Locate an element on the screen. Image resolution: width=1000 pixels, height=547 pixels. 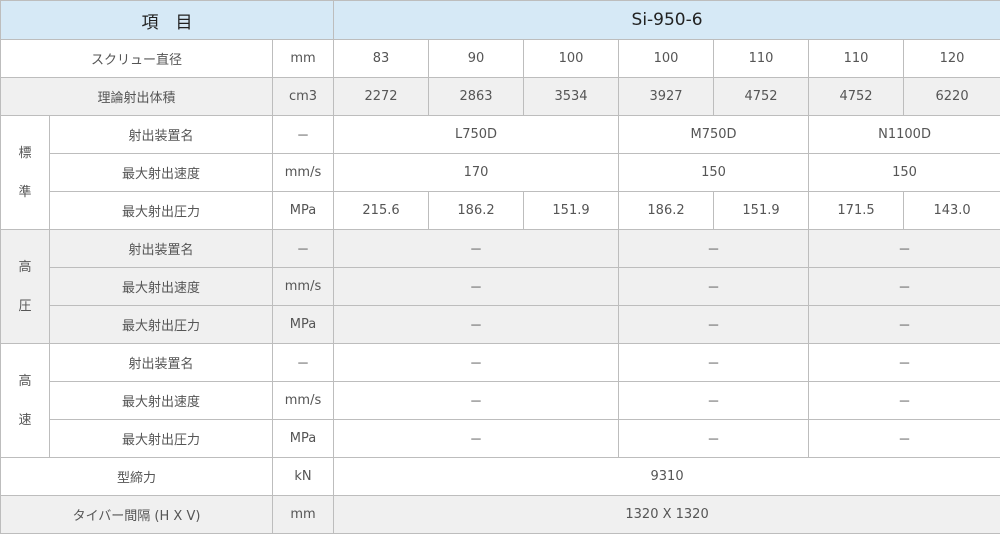
value-cell: 143.0 is located at coordinates (951, 210).